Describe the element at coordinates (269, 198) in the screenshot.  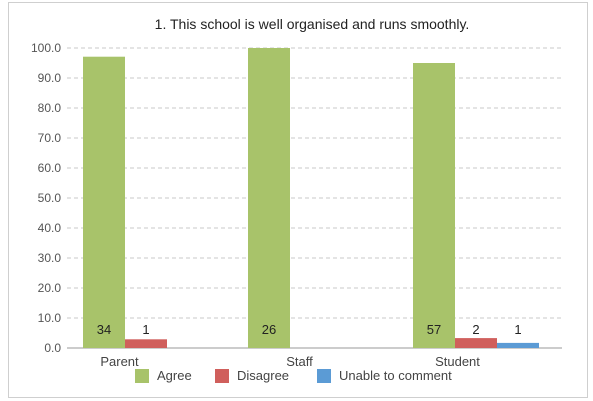
I see `bar-agree-staff` at that location.